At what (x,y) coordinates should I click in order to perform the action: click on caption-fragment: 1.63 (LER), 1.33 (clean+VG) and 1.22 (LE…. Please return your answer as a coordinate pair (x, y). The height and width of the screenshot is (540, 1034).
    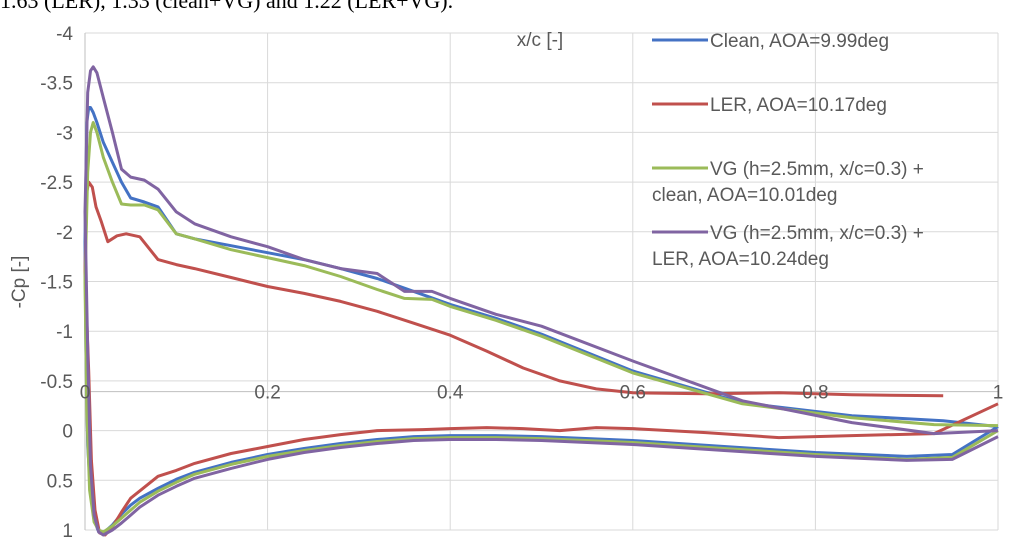
    Looking at the image, I should click on (227, 6).